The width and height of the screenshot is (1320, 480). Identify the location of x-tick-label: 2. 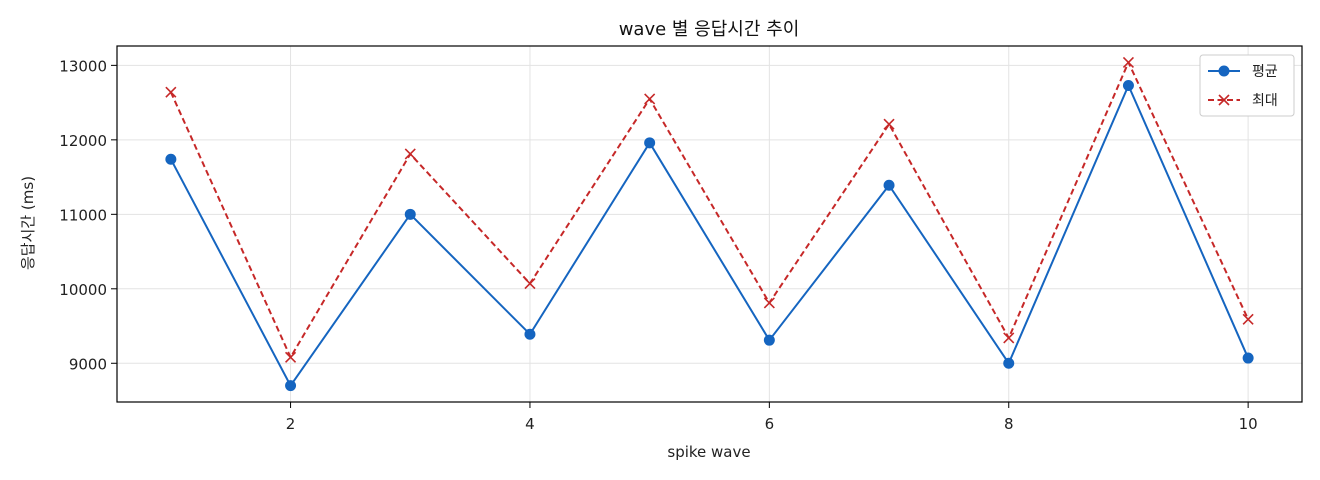
(291, 424).